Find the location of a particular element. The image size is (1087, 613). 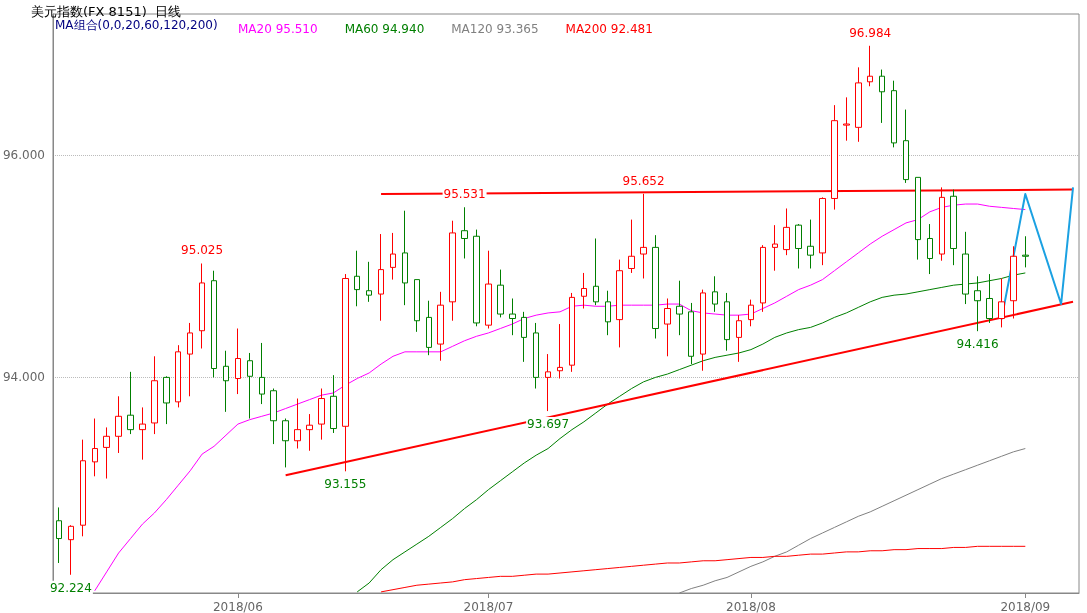

text: MA20 95.510 is located at coordinates (278, 29).